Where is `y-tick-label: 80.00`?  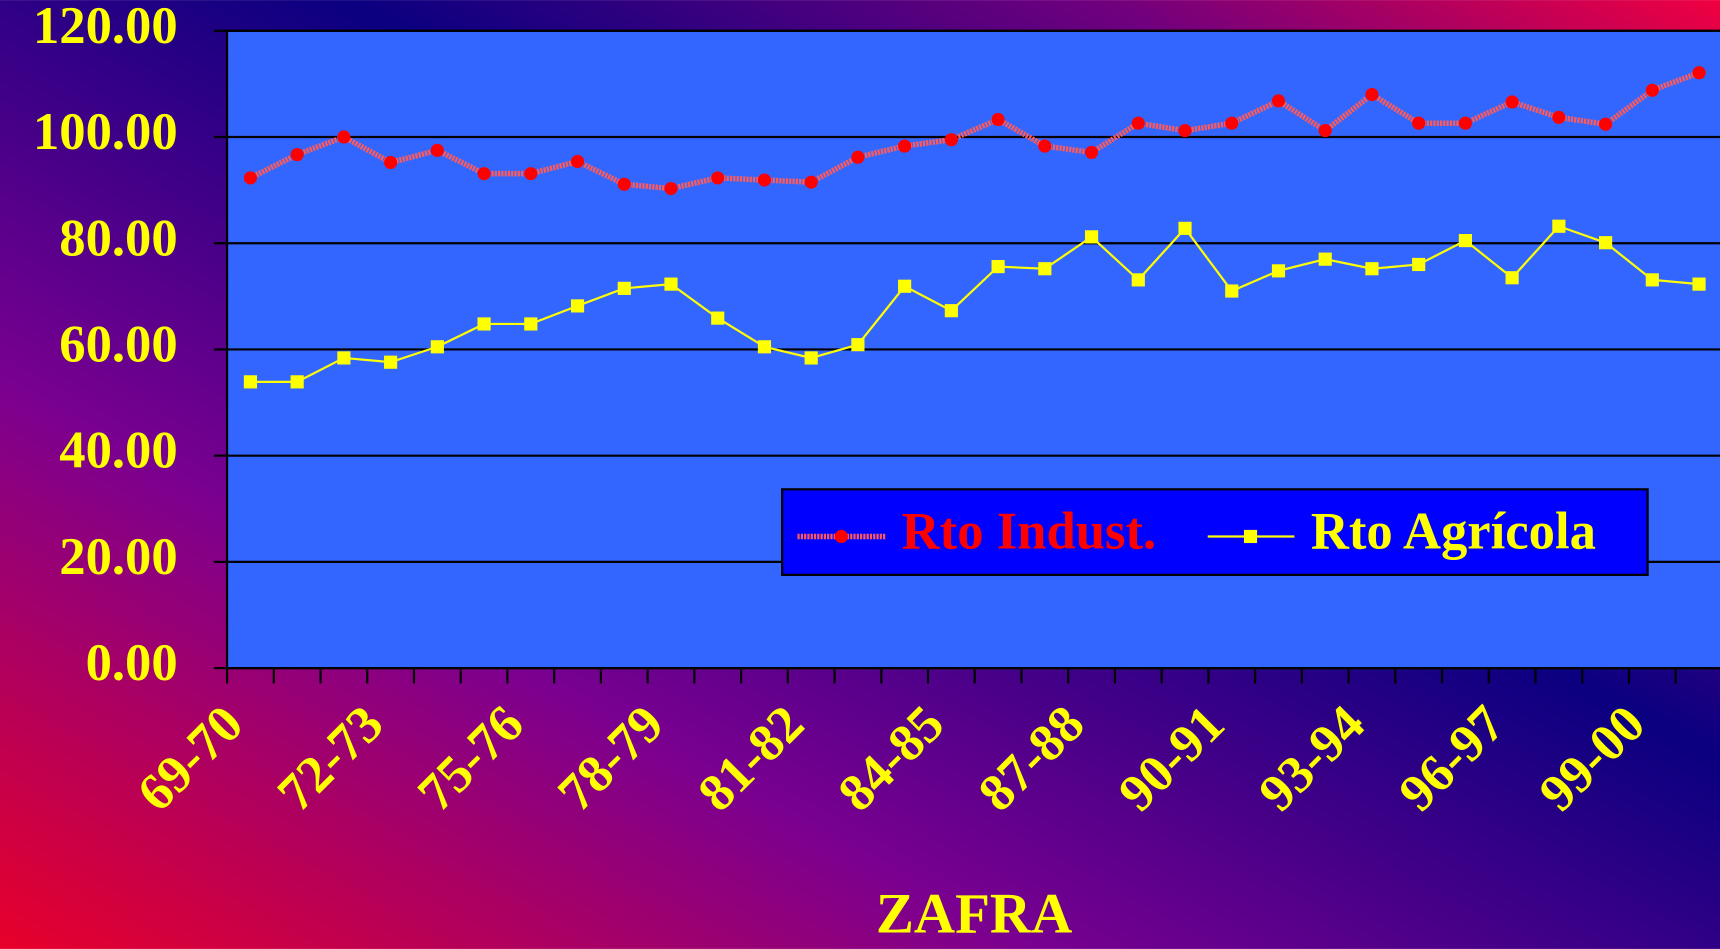
y-tick-label: 80.00 is located at coordinates (118, 238).